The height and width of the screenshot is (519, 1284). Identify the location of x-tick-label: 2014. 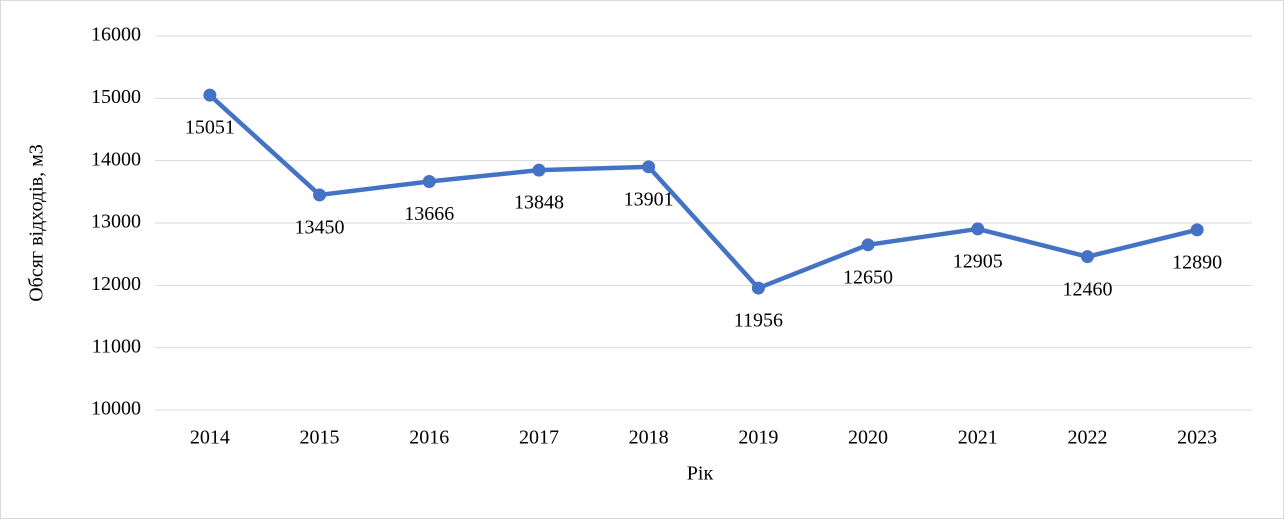
(210, 438).